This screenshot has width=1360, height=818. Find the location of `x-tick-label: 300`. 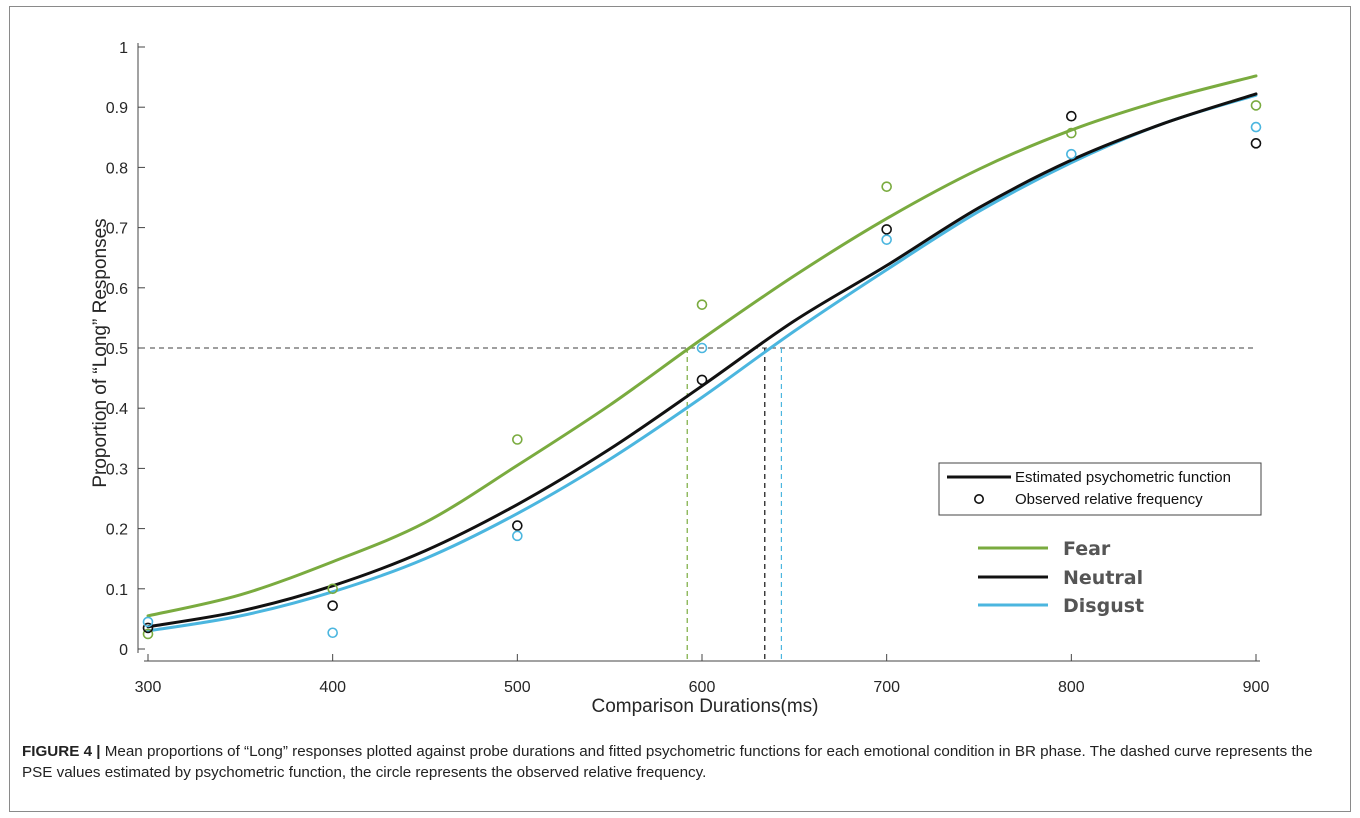

x-tick-label: 300 is located at coordinates (148, 687).